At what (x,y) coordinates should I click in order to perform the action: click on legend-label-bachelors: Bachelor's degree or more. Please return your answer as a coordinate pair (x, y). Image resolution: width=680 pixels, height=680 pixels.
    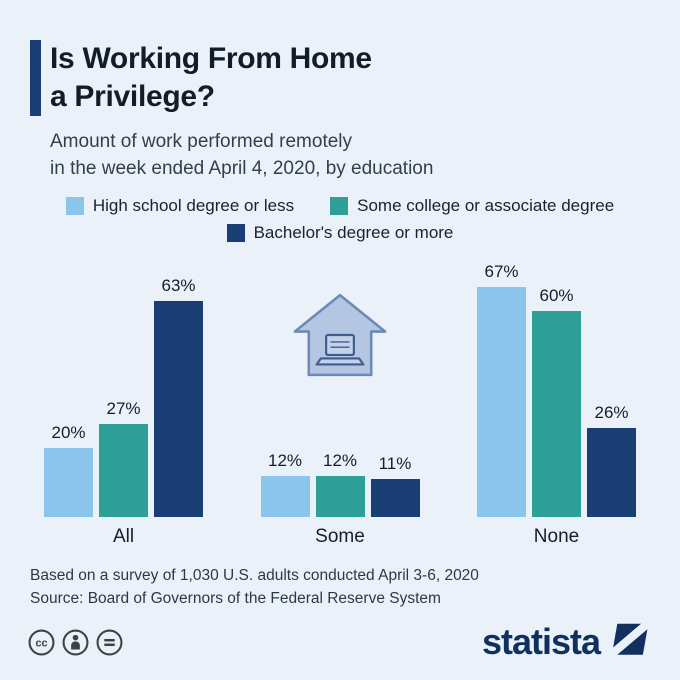
    Looking at the image, I should click on (353, 232).